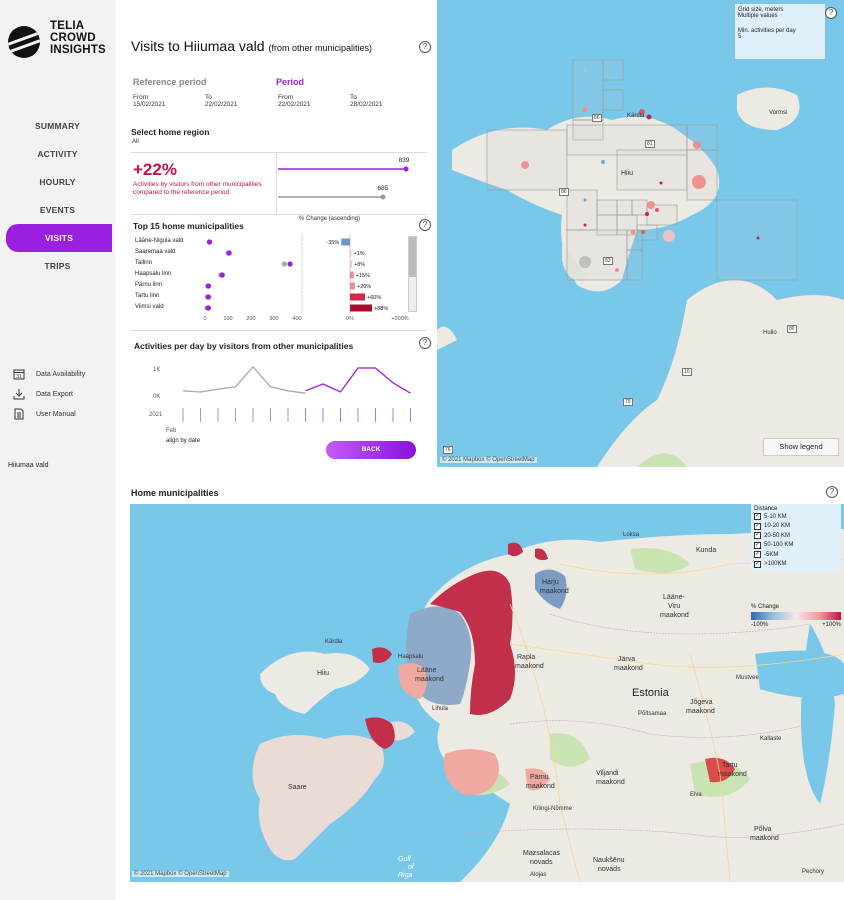 Image resolution: width=844 pixels, height=900 pixels. Describe the element at coordinates (227, 319) in the screenshot. I see `value-axis-tick: 100` at that location.